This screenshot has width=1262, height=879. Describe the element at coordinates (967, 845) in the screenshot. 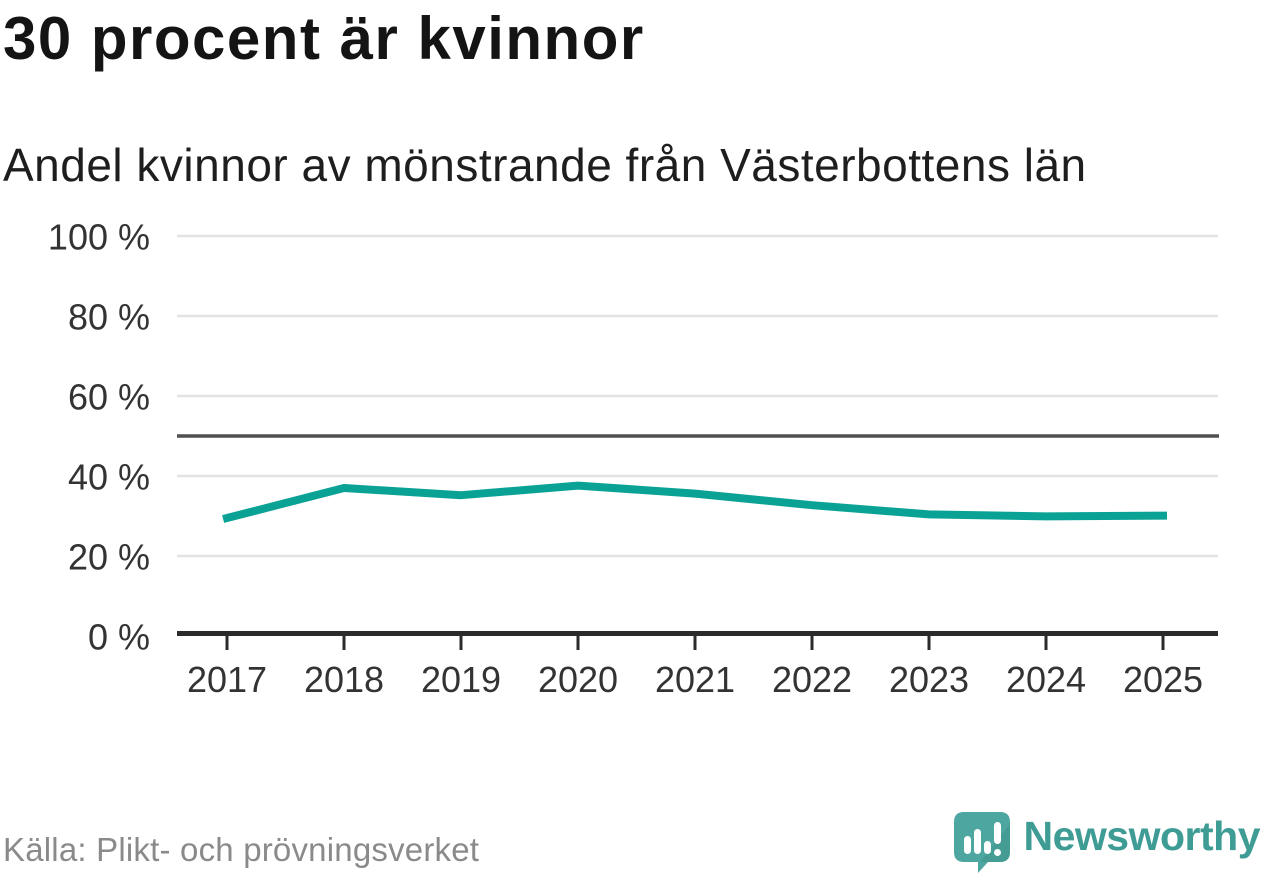

I see `logo-bar-1-icon` at that location.